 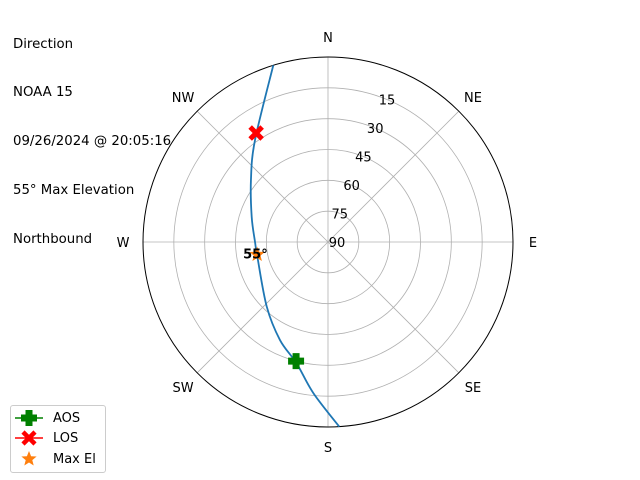 I want to click on angular-tick-label: NW, so click(x=183, y=98).